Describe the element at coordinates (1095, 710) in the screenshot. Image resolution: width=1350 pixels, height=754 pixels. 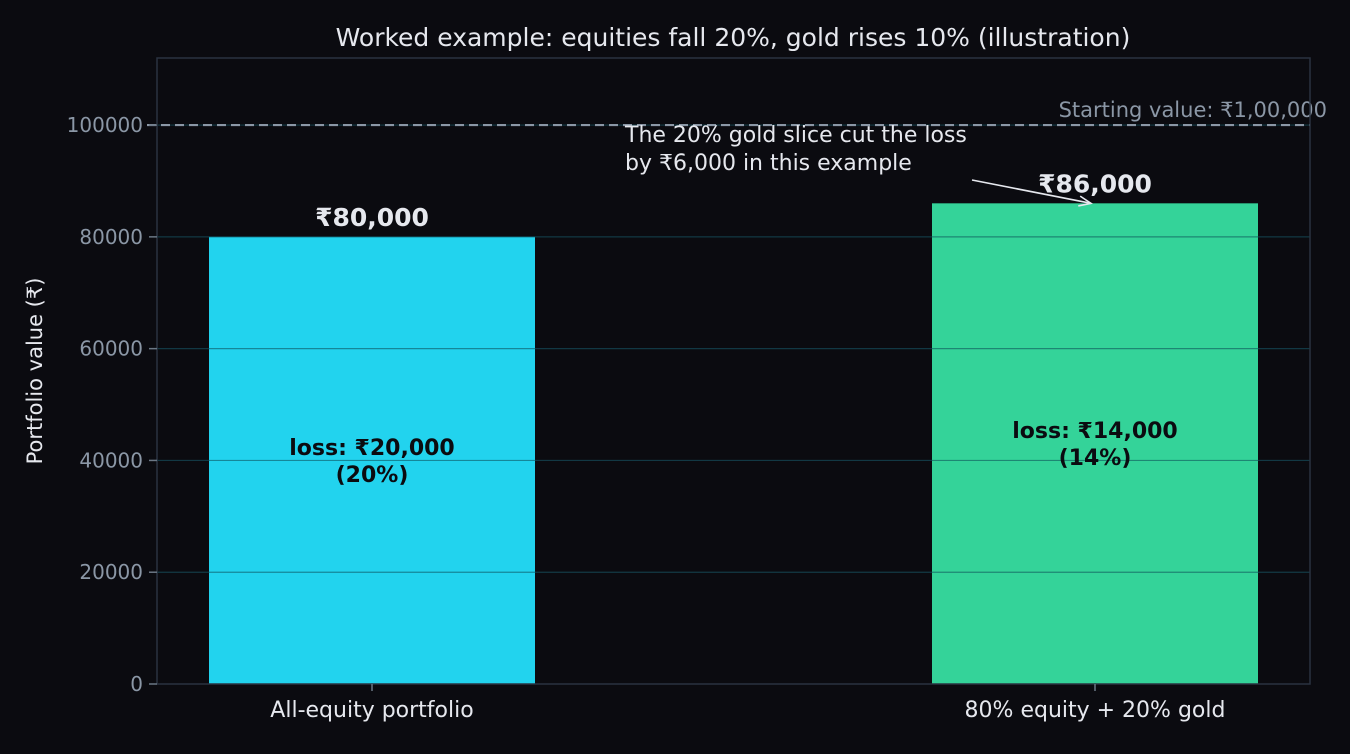
I see `x-tick-label-2: 80% equity + 20% gold` at that location.